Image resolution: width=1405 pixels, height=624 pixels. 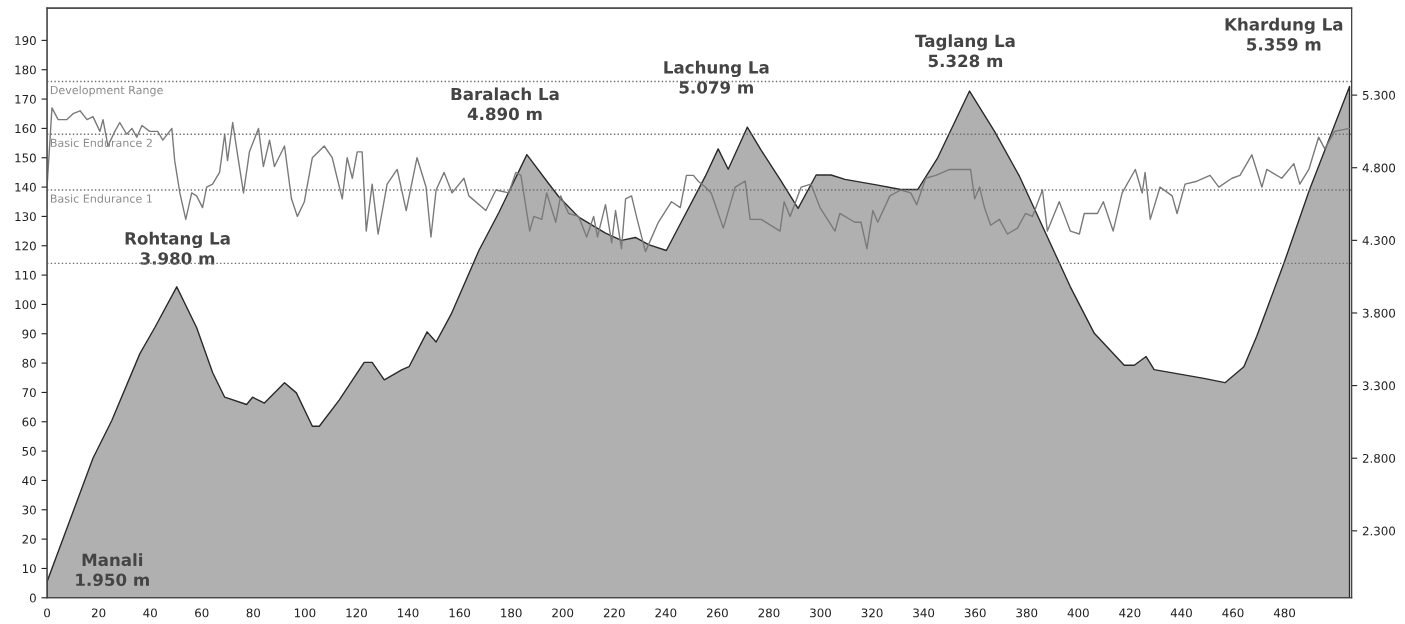 I want to click on x-tick-label: 460, so click(x=1233, y=613).